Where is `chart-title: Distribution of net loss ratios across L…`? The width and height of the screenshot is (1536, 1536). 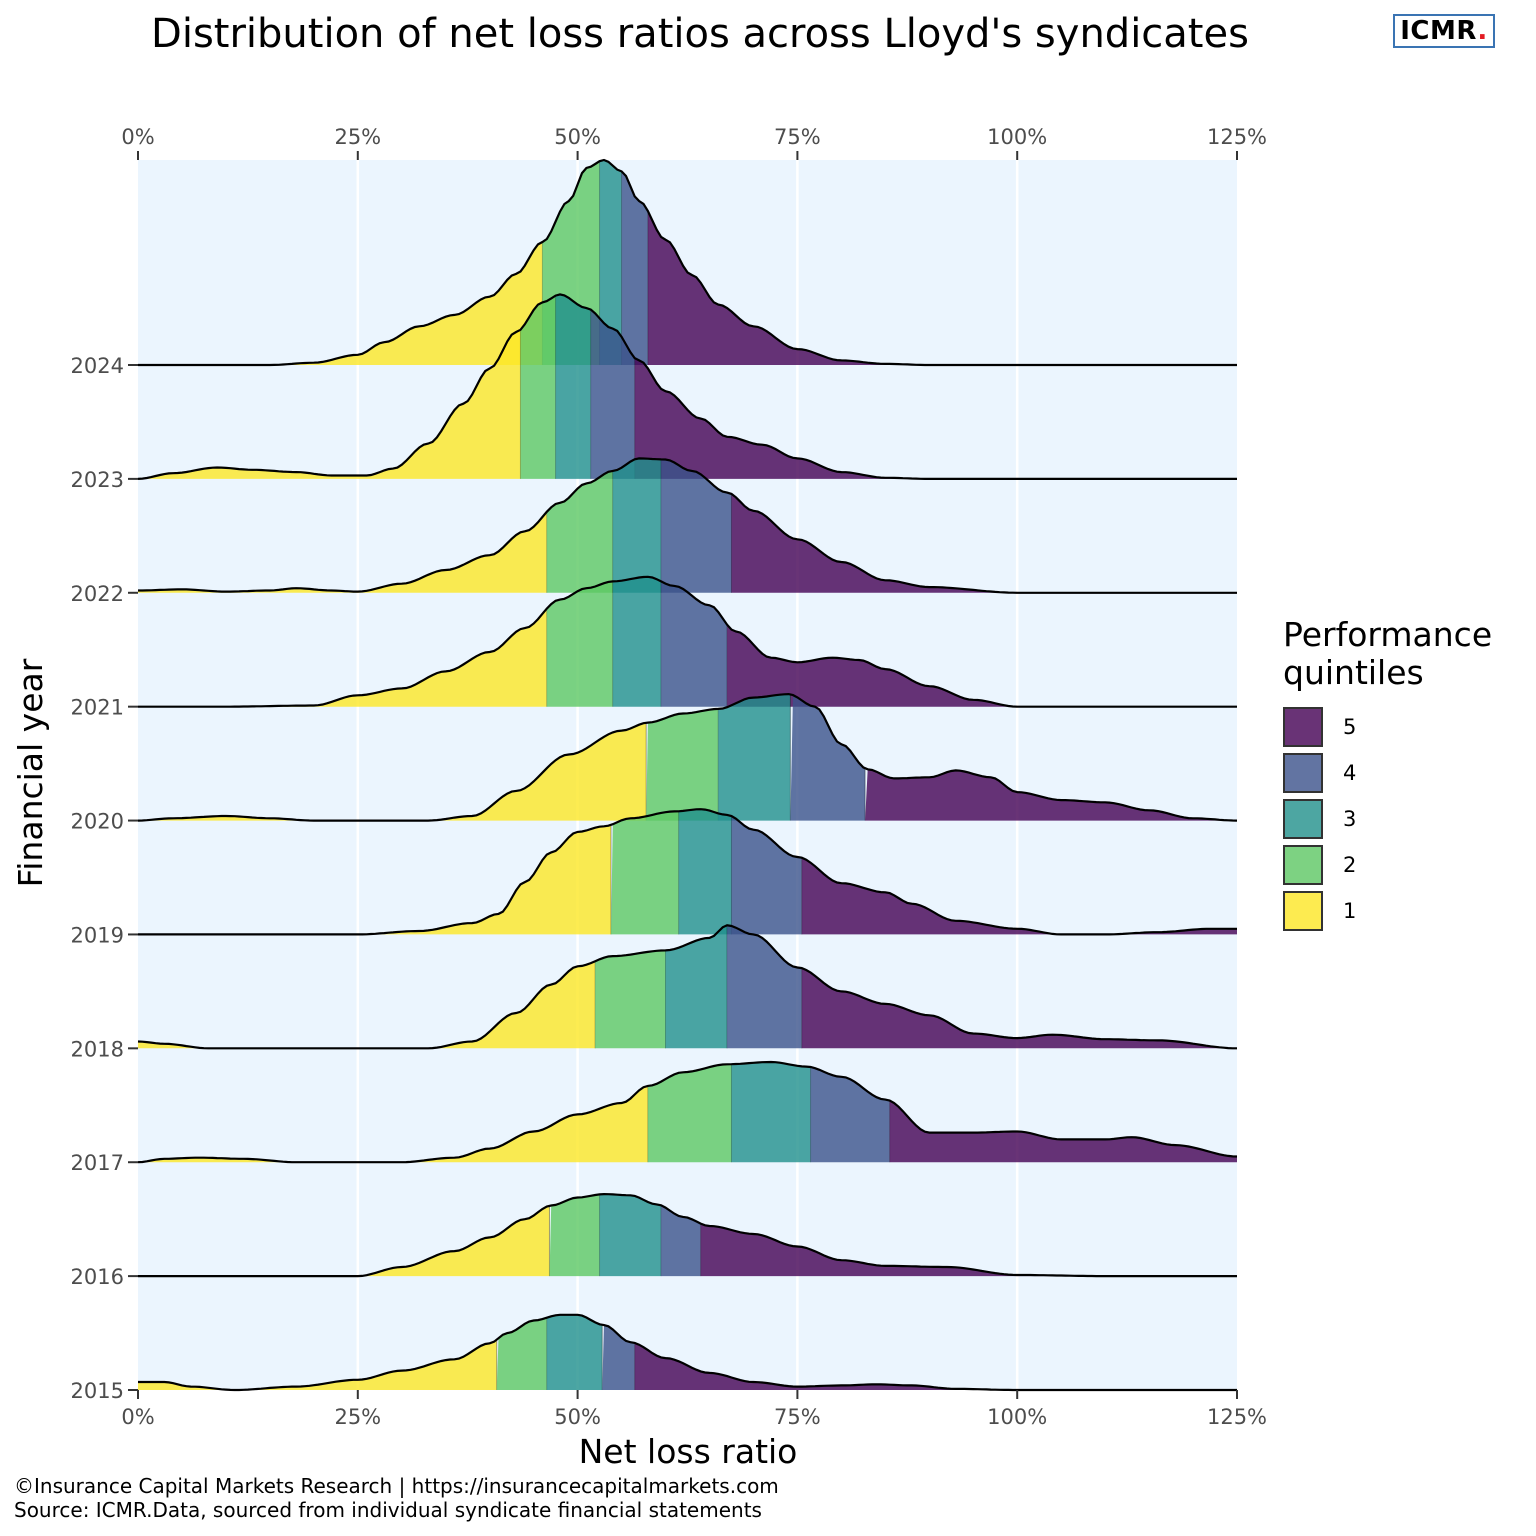 chart-title: Distribution of net loss ratios across L… is located at coordinates (700, 34).